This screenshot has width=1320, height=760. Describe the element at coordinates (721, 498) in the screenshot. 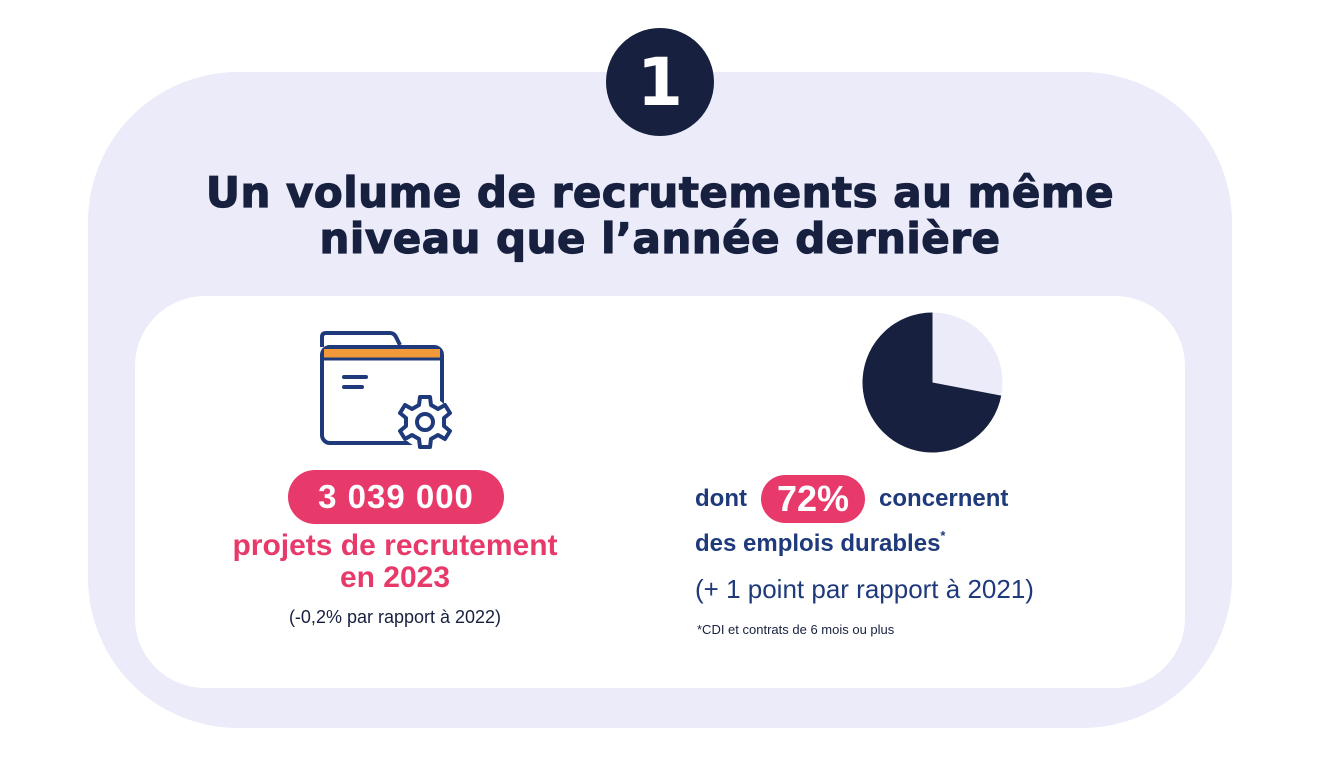

I see `durable-jobs-prefix: dont` at that location.